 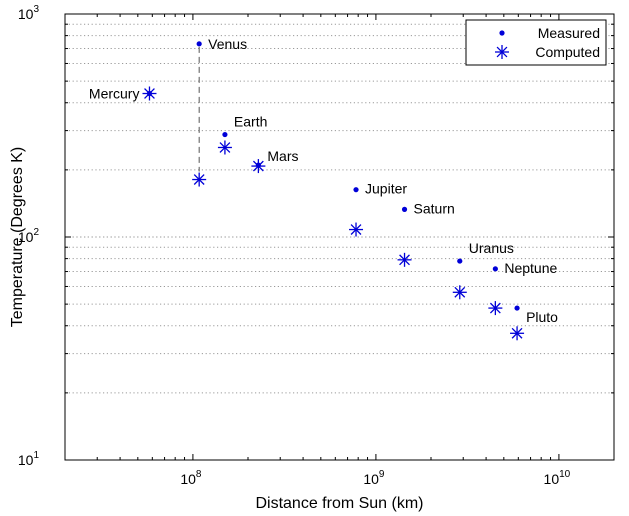 What do you see at coordinates (382, 474) in the screenshot?
I see `x-tick-label-exp: 9` at bounding box center [382, 474].